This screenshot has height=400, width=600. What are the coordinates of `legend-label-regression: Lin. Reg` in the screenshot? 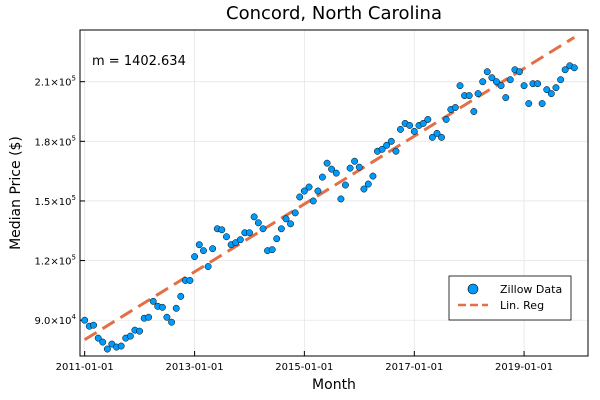 It's located at (522, 305).